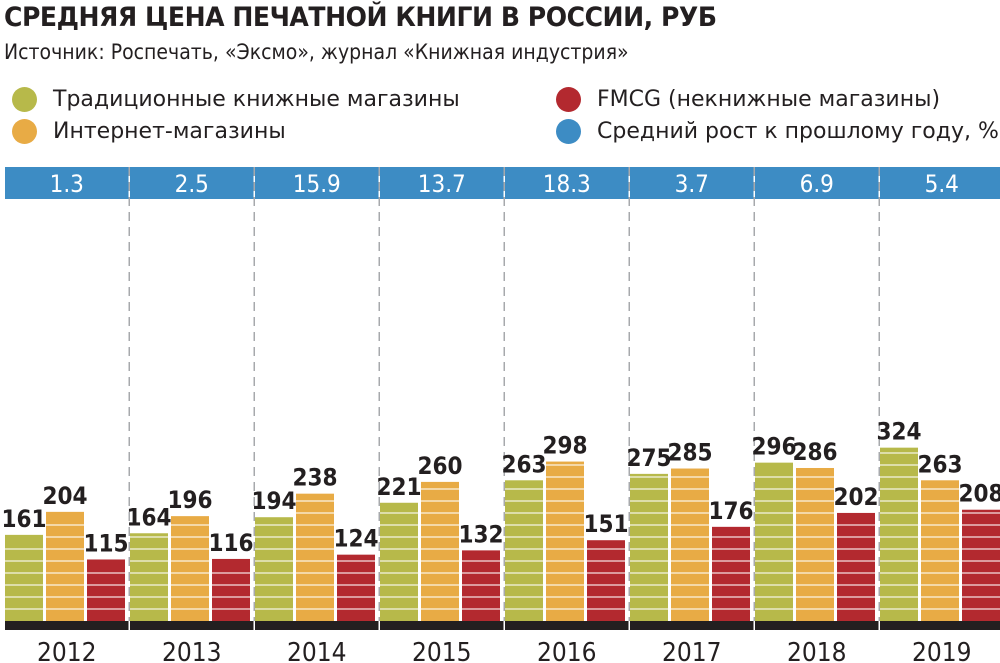  I want to click on bar-value-label: 202, so click(855, 497).